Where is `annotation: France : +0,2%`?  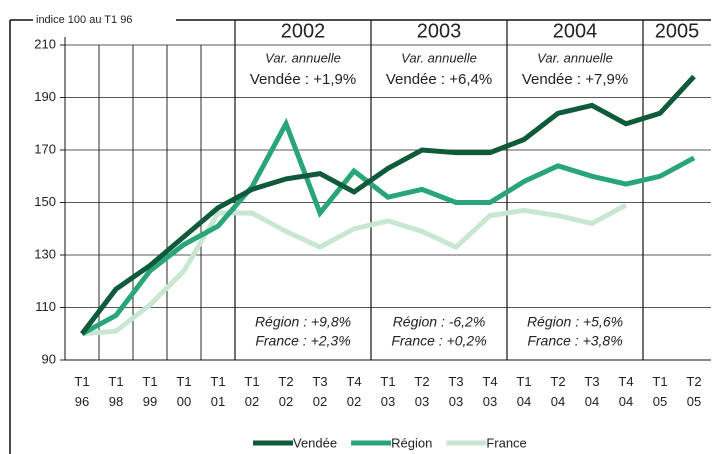 annotation: France : +0,2% is located at coordinates (438, 341).